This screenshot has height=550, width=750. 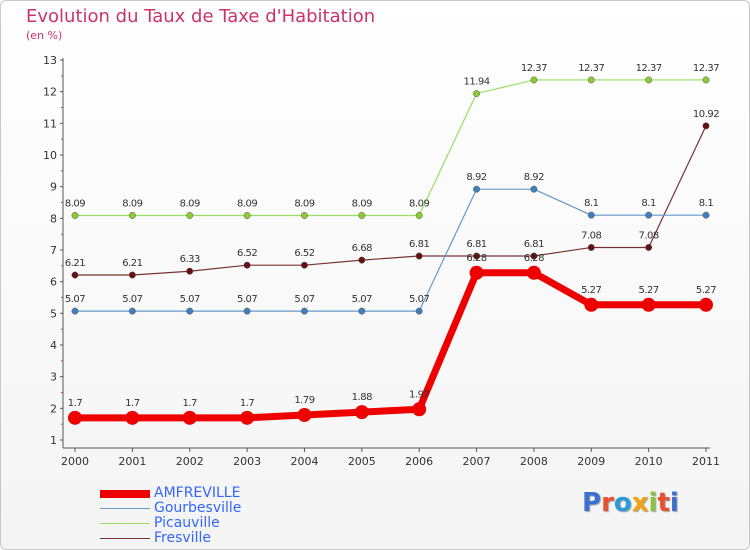 What do you see at coordinates (649, 461) in the screenshot?
I see `x-tick-label: 2010` at bounding box center [649, 461].